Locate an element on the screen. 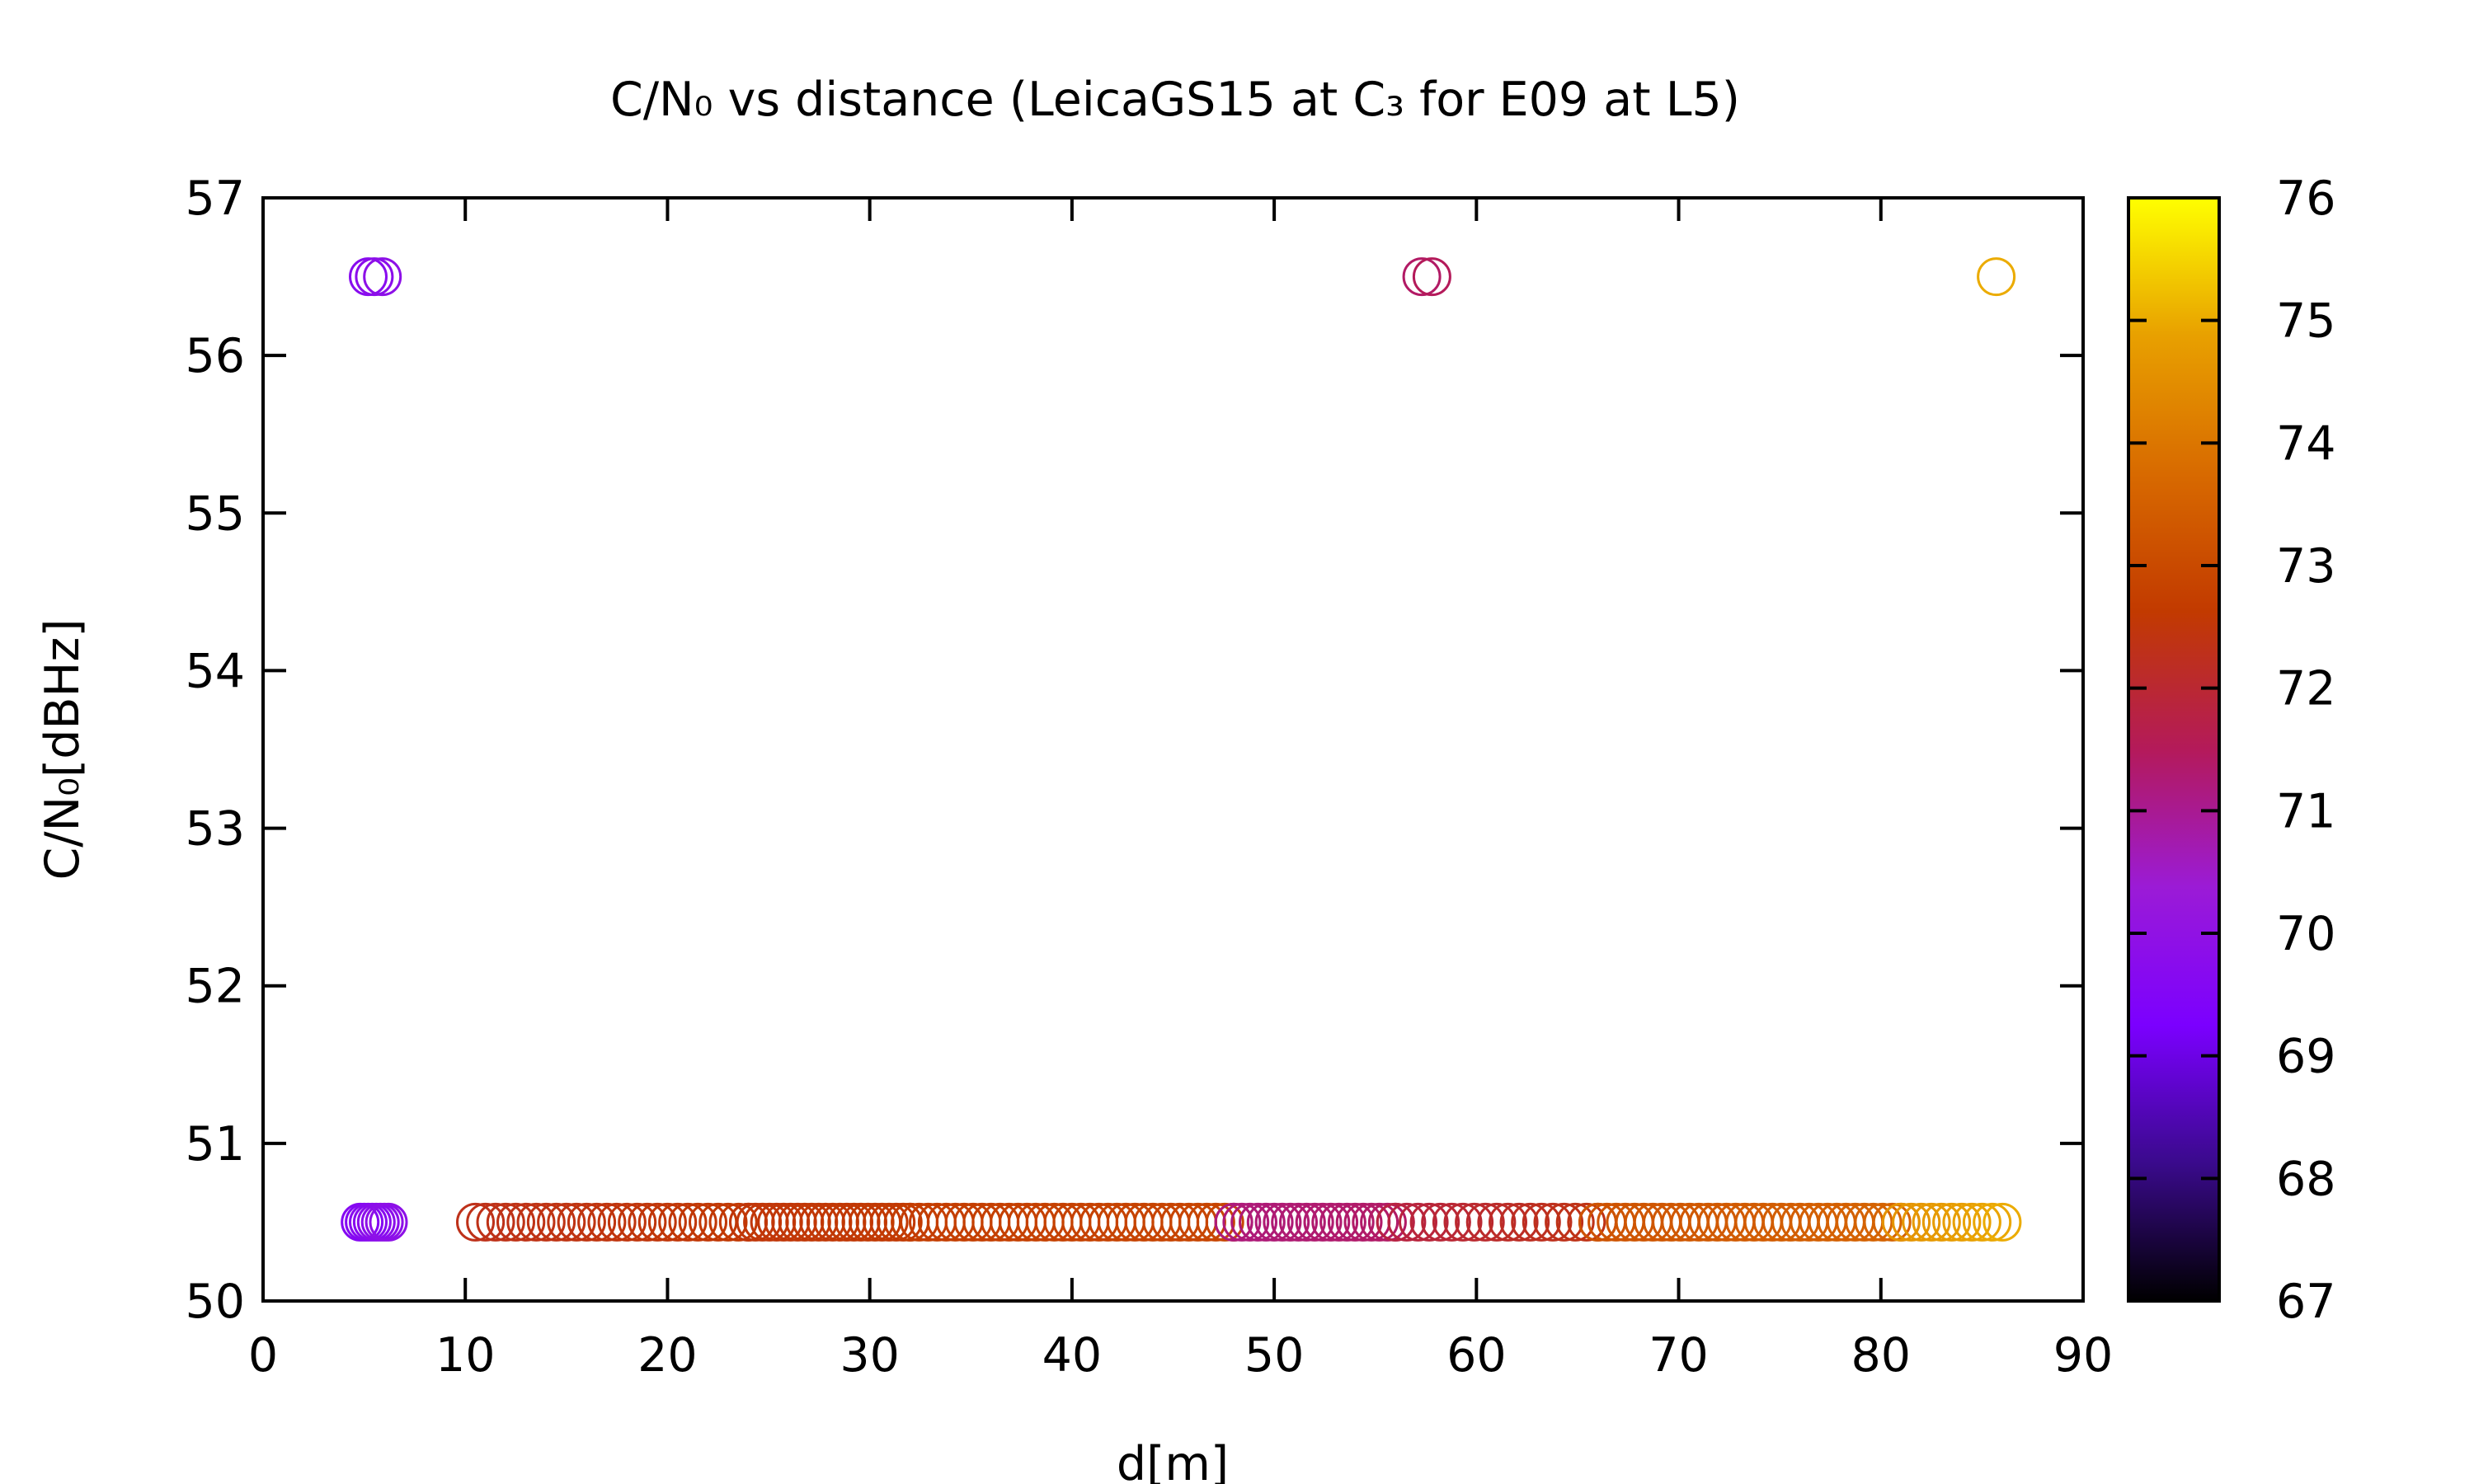  x-tick-label: 70 is located at coordinates (1679, 1355).